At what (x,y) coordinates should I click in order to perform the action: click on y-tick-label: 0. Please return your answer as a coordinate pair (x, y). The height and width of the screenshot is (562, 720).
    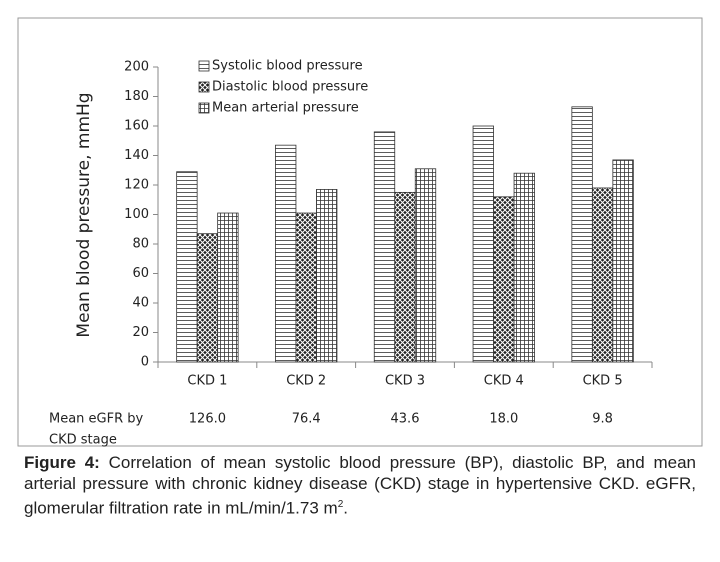
    Looking at the image, I should click on (145, 362).